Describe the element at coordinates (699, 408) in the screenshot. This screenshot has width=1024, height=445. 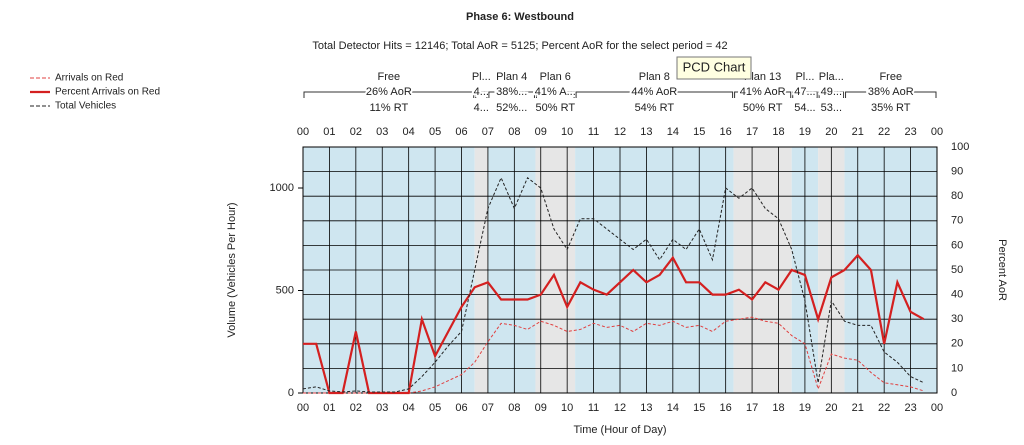
I see `x-tick-label: 15` at that location.